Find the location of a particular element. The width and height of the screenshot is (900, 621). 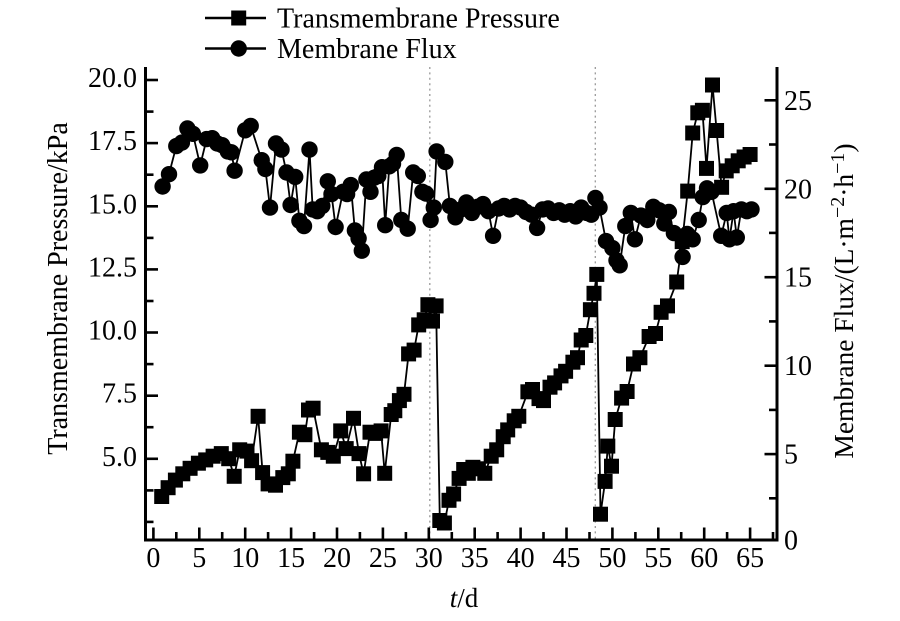

svg-text: 10.0 is located at coordinates (112, 331).